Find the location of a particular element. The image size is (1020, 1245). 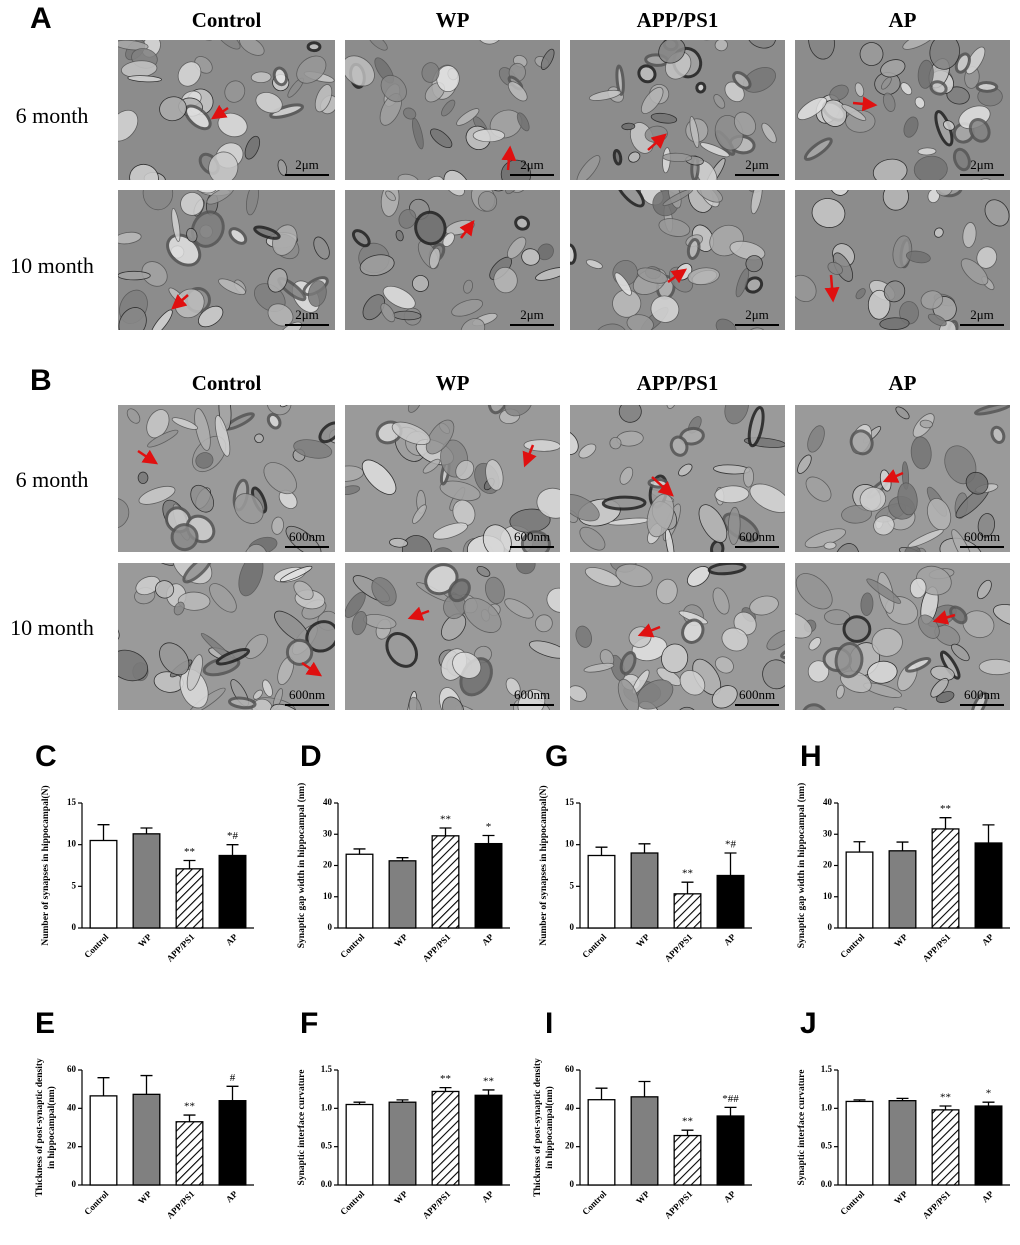

significance: ** is located at coordinates (189, 1107).